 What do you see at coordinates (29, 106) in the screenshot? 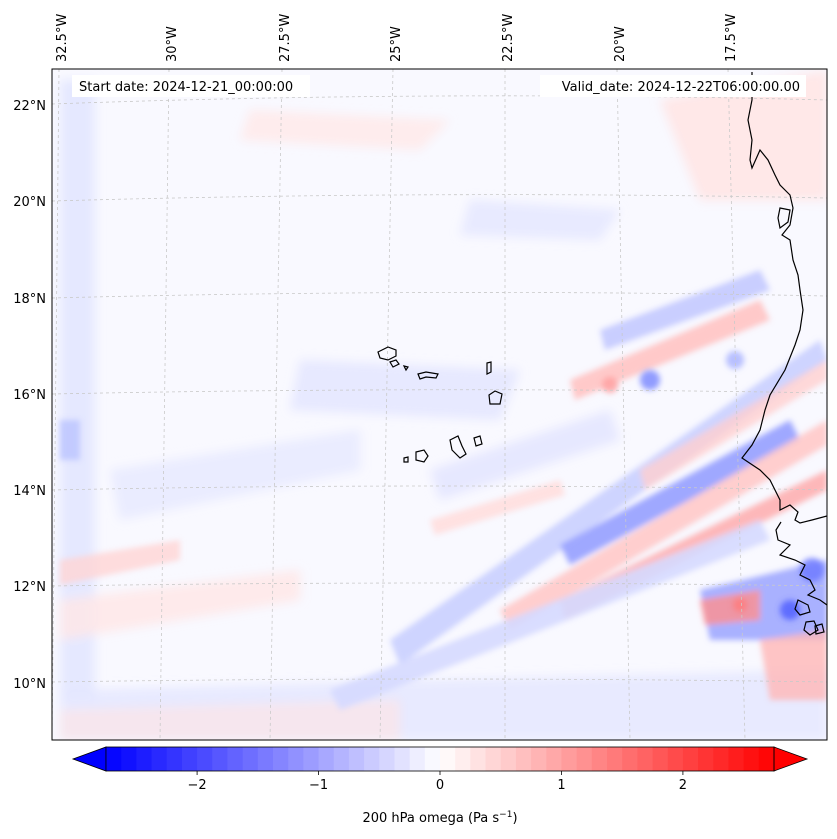
I see `lat-label-22n: 22°N` at bounding box center [29, 106].